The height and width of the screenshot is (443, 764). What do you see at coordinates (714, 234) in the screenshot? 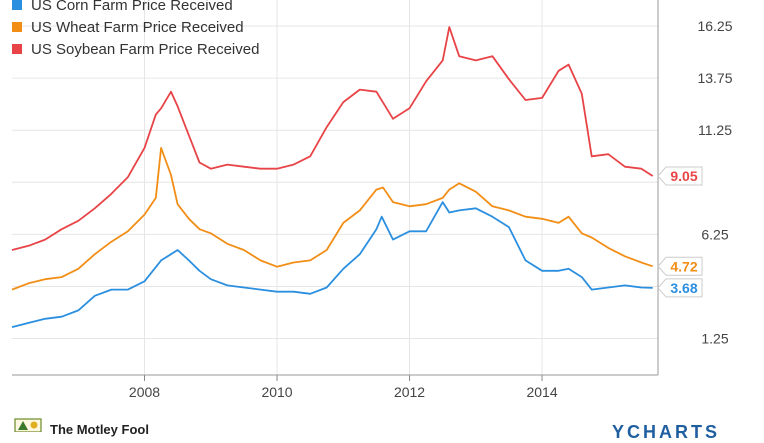
I see `y-tick-label: 6.25` at bounding box center [714, 234].